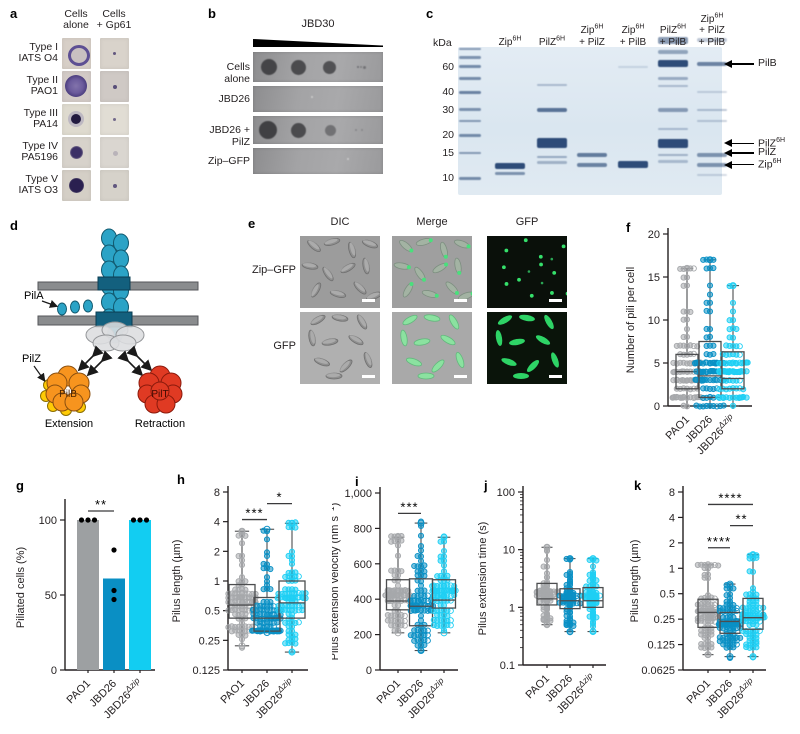 The width and height of the screenshot is (800, 734). Describe the element at coordinates (76, 19) in the screenshot. I see `column-header: Cells alone` at that location.